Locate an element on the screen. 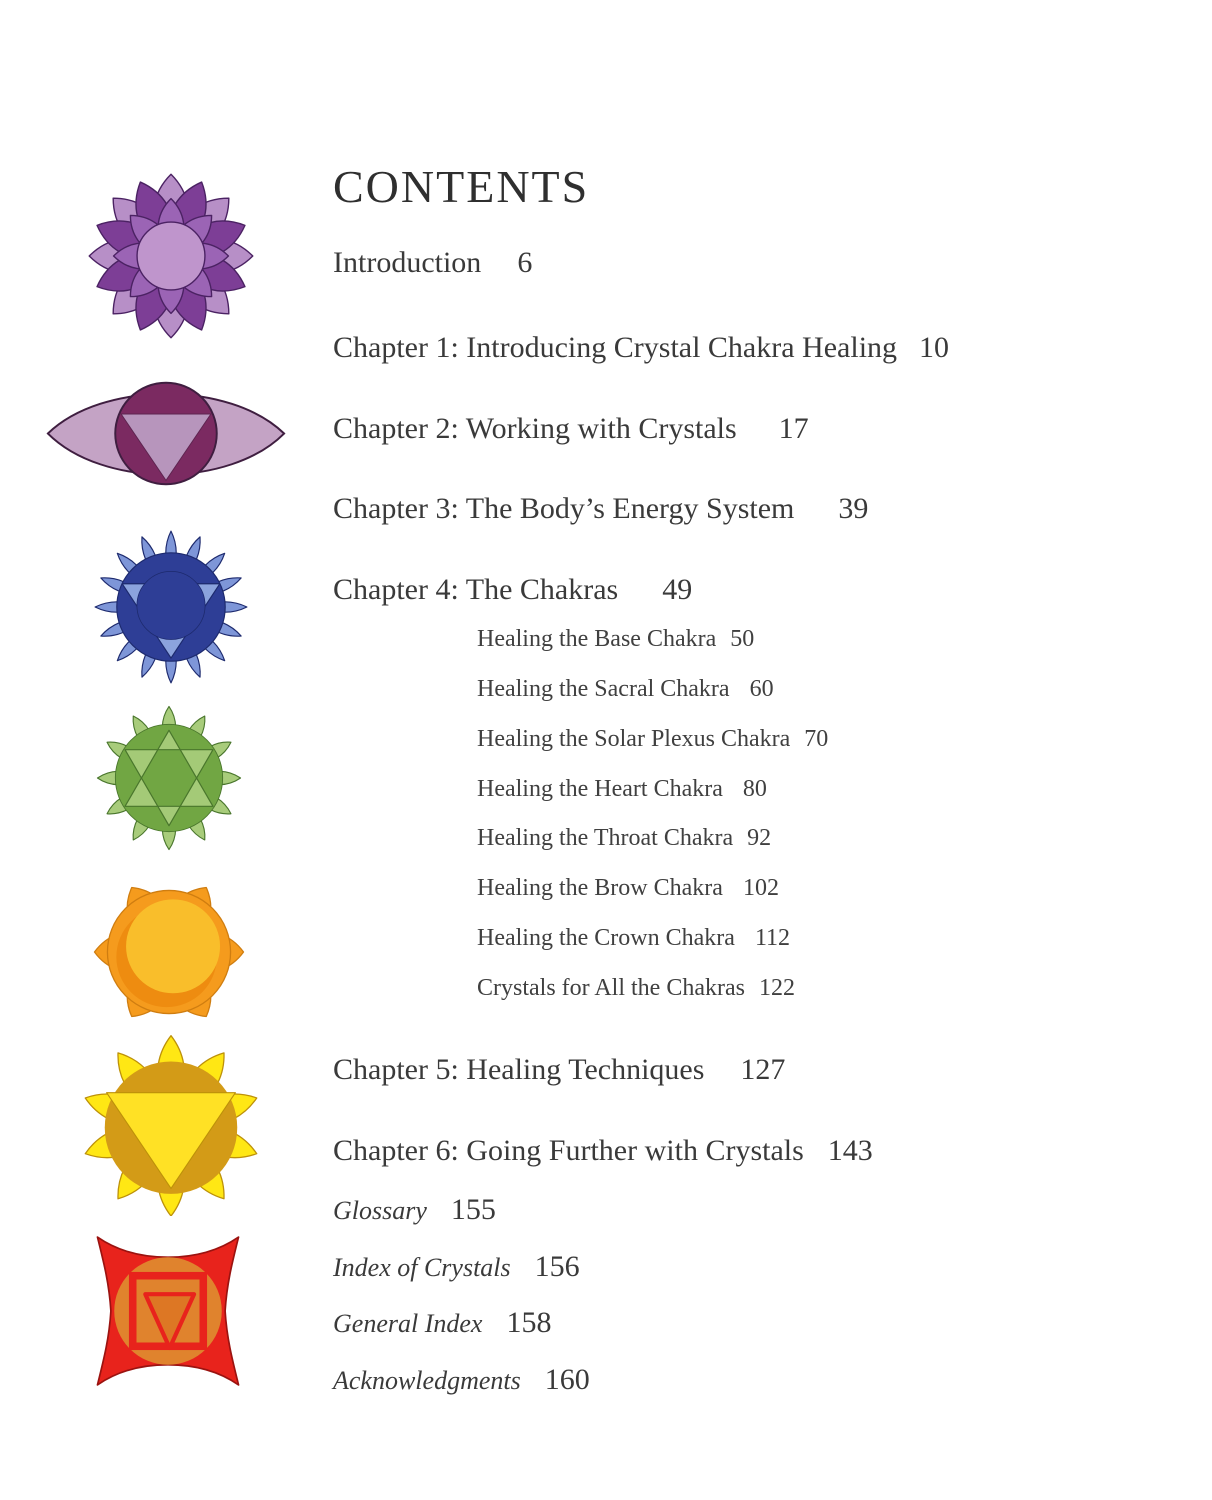 The image size is (1212, 1500). toc-entry-label: Introduction is located at coordinates (407, 262).